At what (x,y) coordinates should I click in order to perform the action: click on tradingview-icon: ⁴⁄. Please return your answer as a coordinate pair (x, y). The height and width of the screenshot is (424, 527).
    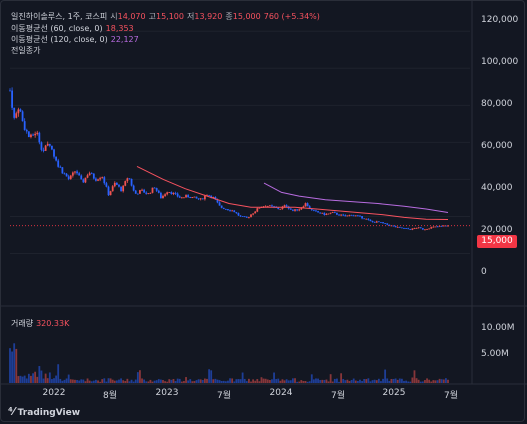
    Looking at the image, I should click on (11, 411).